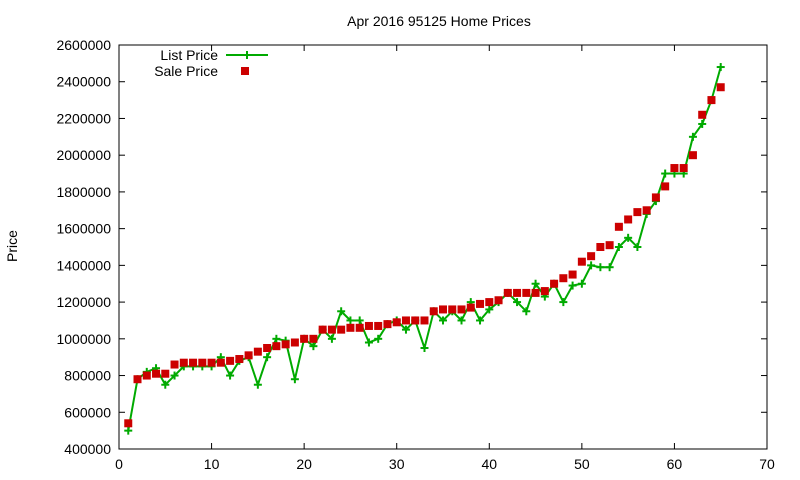  I want to click on x-tick-label: 30, so click(397, 464).